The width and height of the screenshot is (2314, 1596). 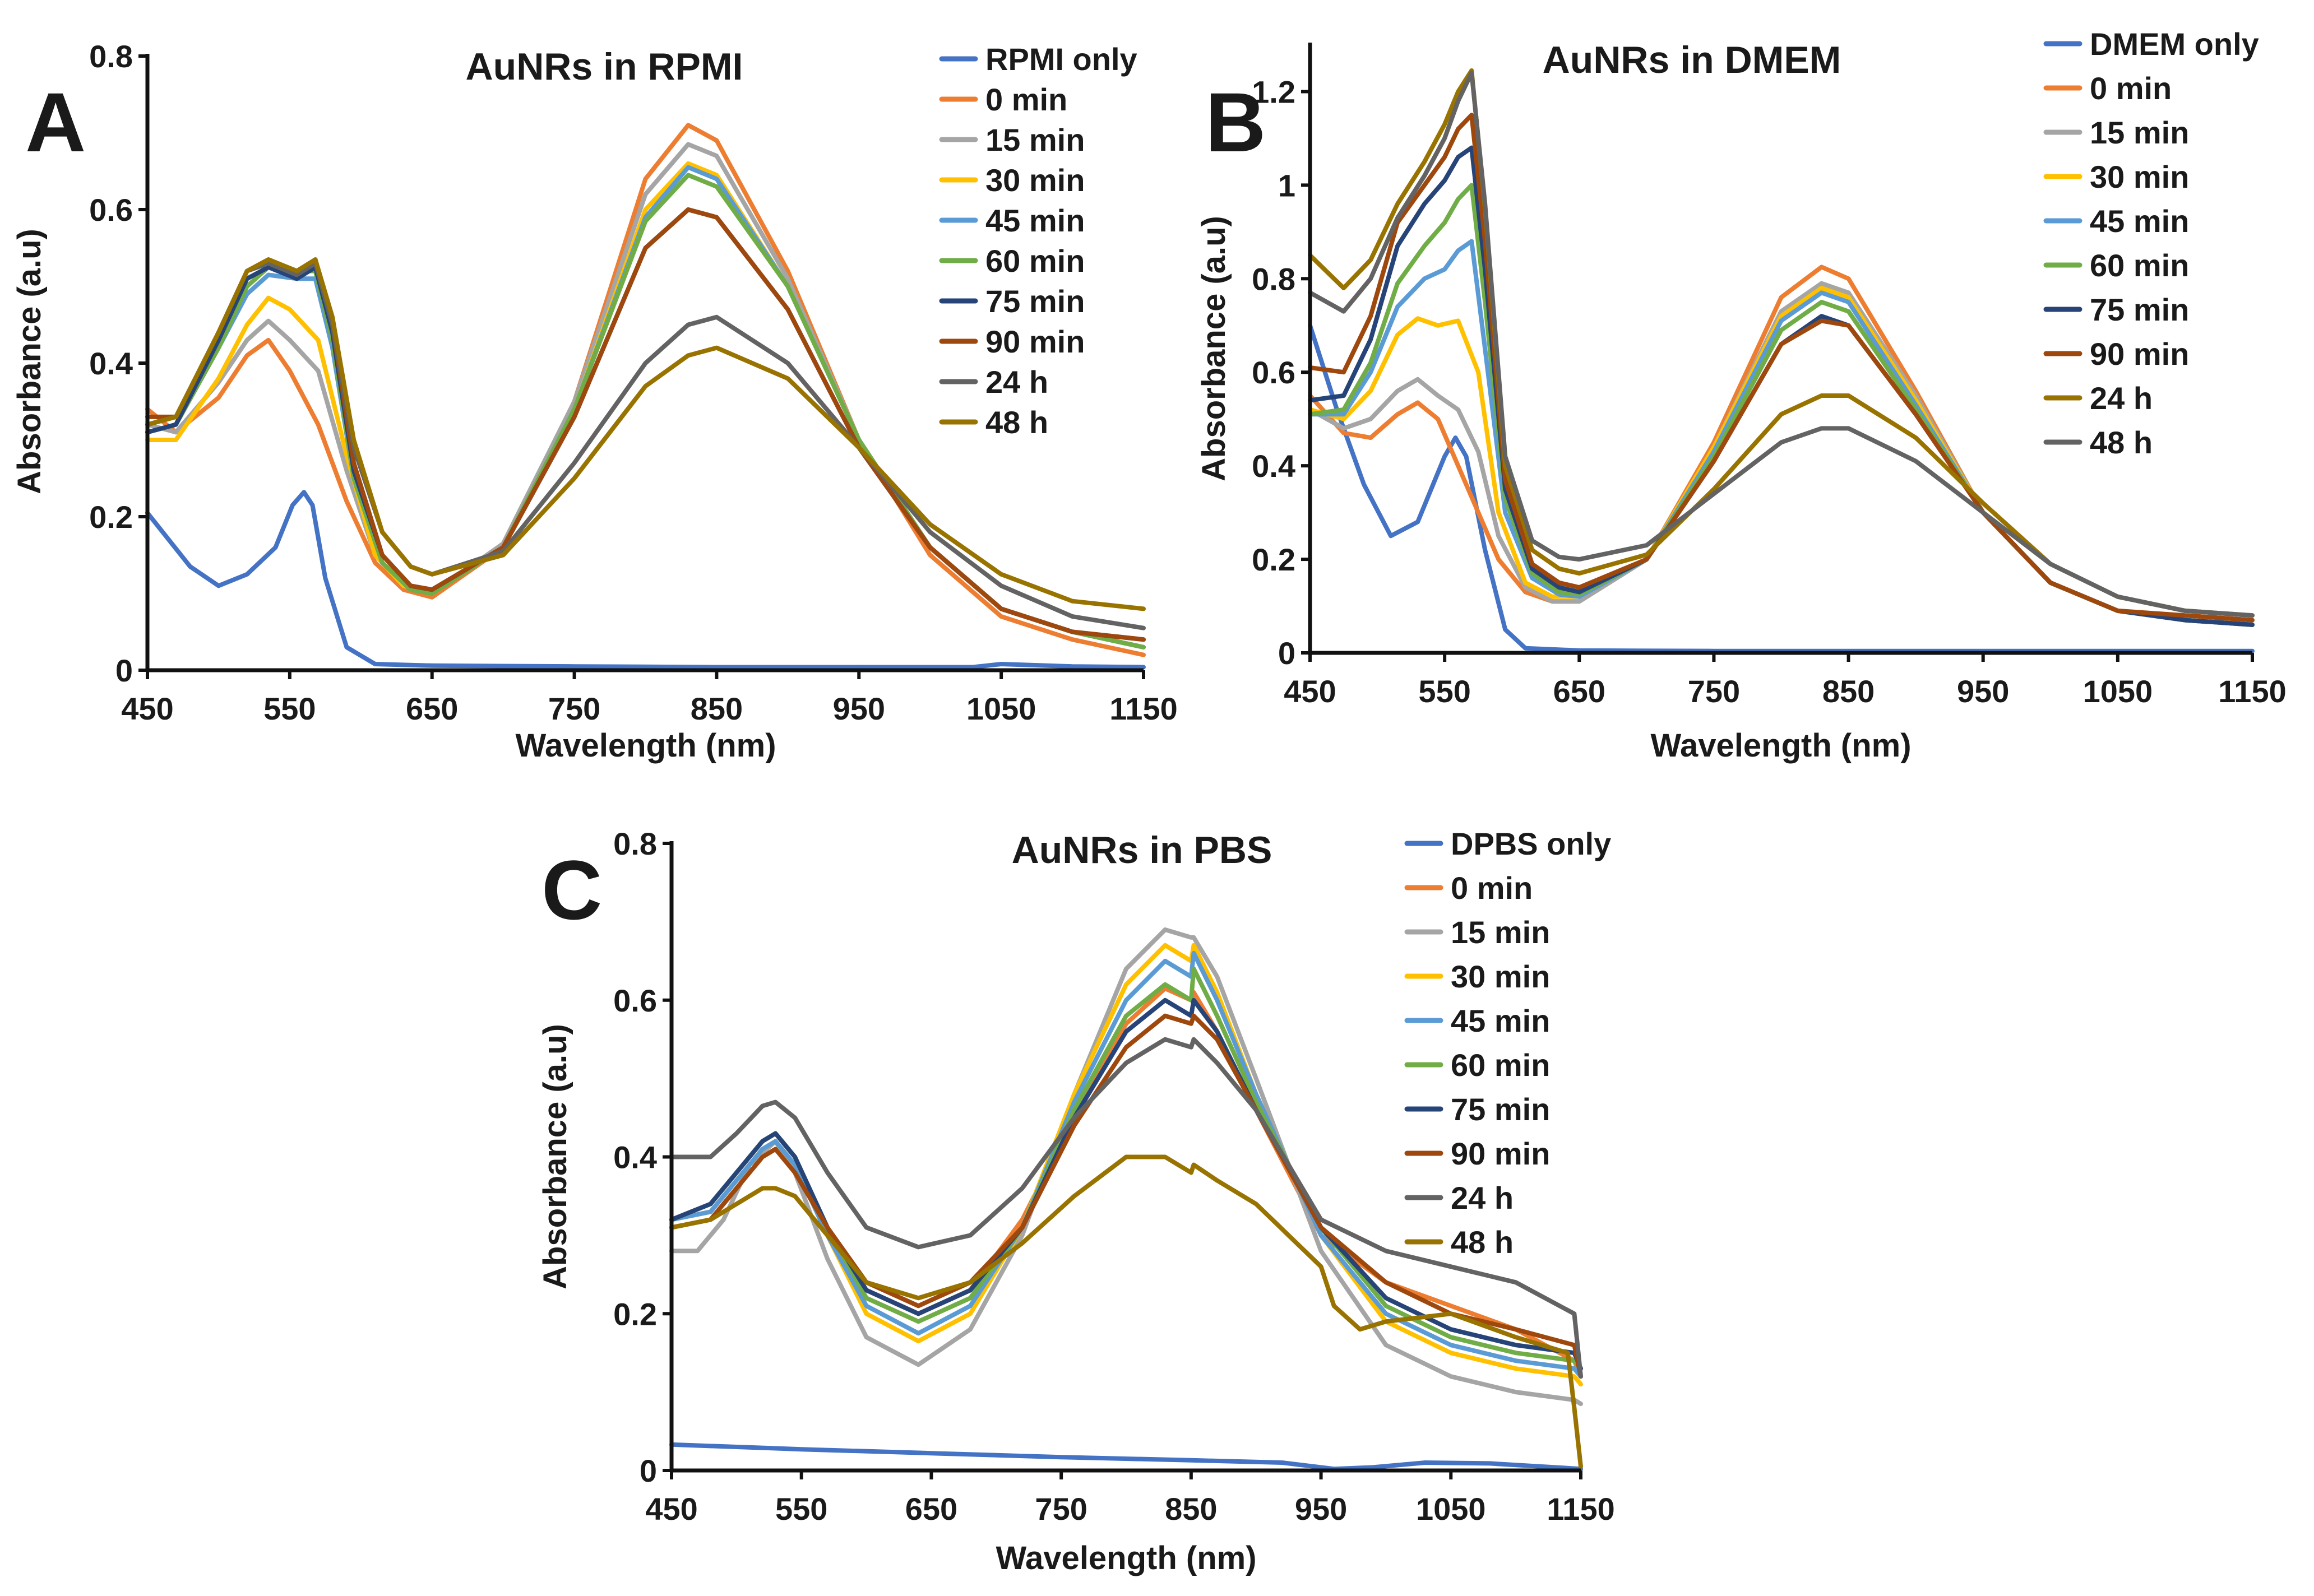 What do you see at coordinates (604, 66) in the screenshot?
I see `chart-rpmi-title: AuNRs in RPMI` at bounding box center [604, 66].